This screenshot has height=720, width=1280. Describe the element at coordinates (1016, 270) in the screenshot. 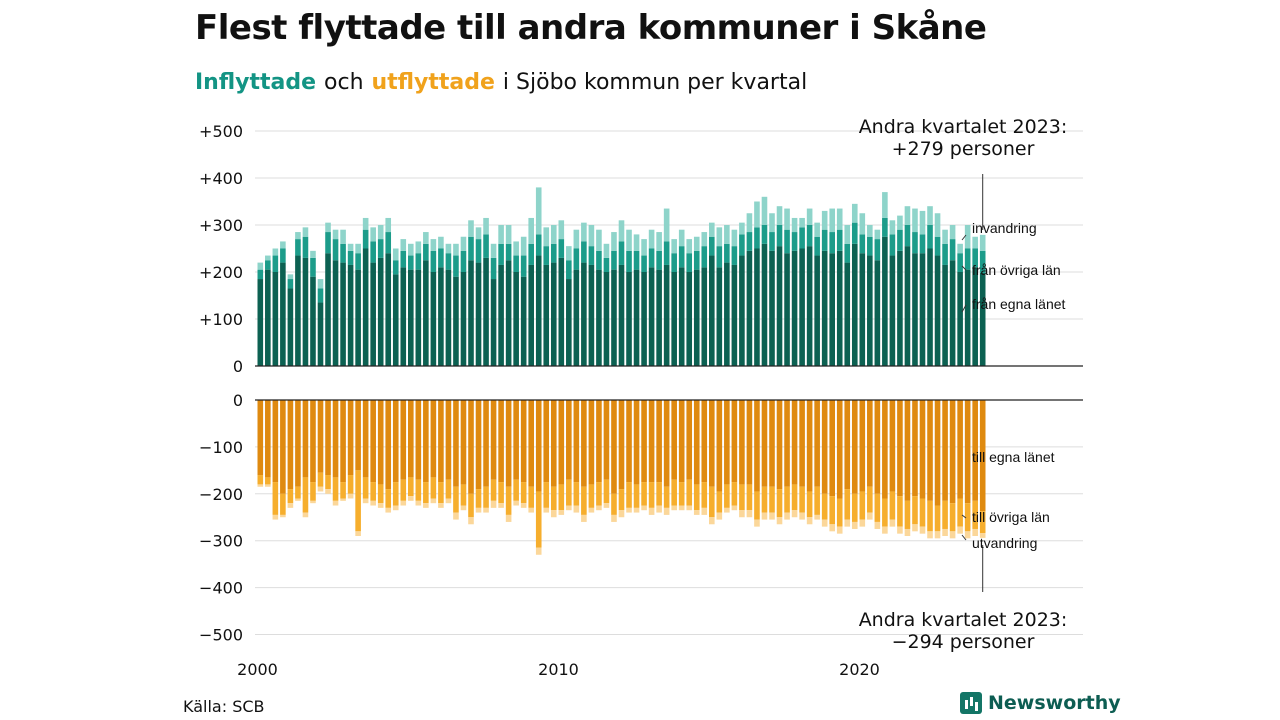

I see `series-label-in: från övriga län` at that location.